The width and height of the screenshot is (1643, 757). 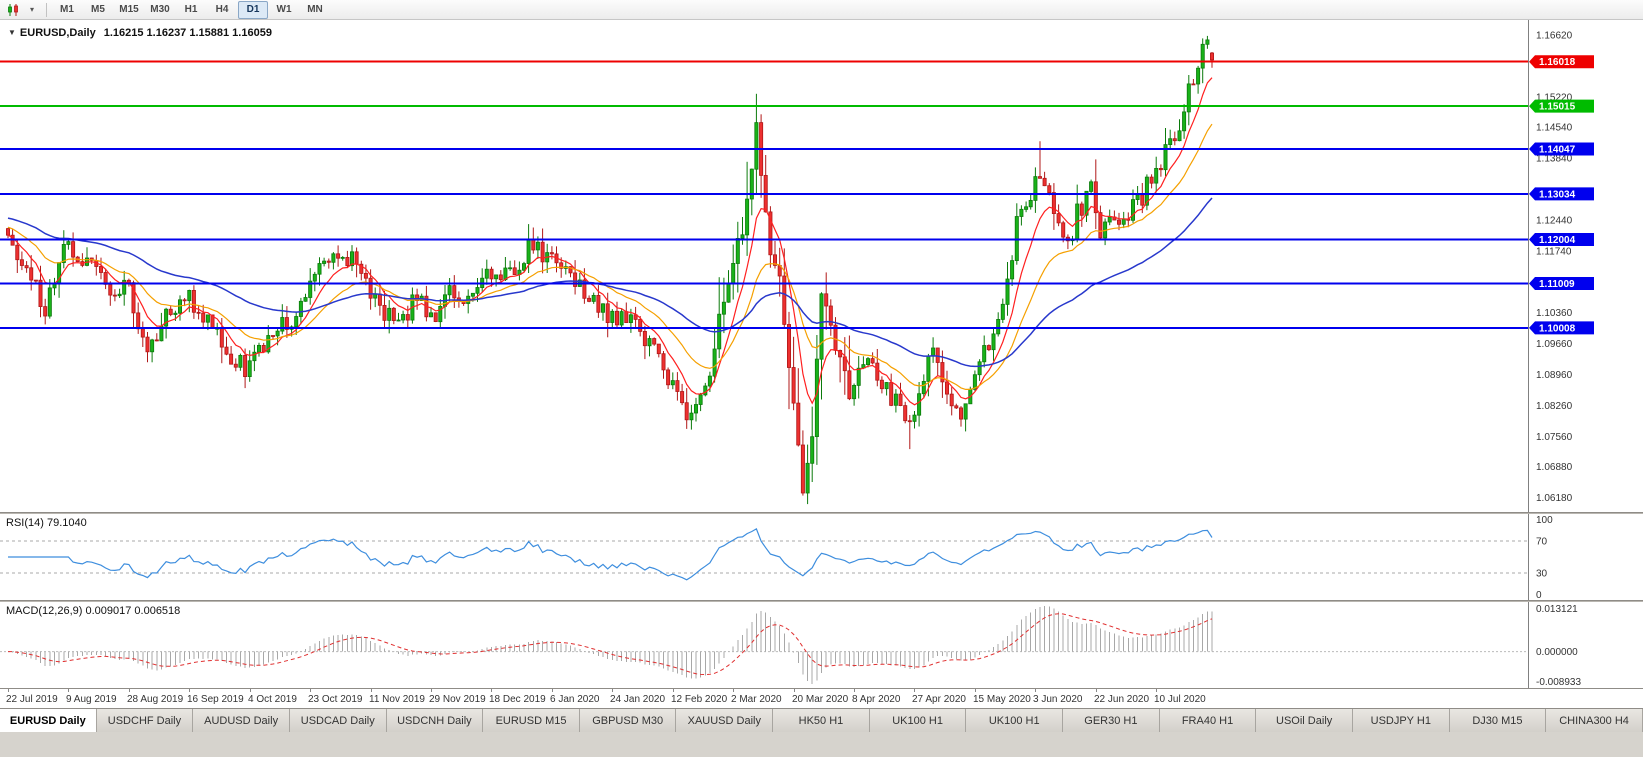 I want to click on tab-eurusd-m15: EURUSD M15, so click(x=531, y=720).